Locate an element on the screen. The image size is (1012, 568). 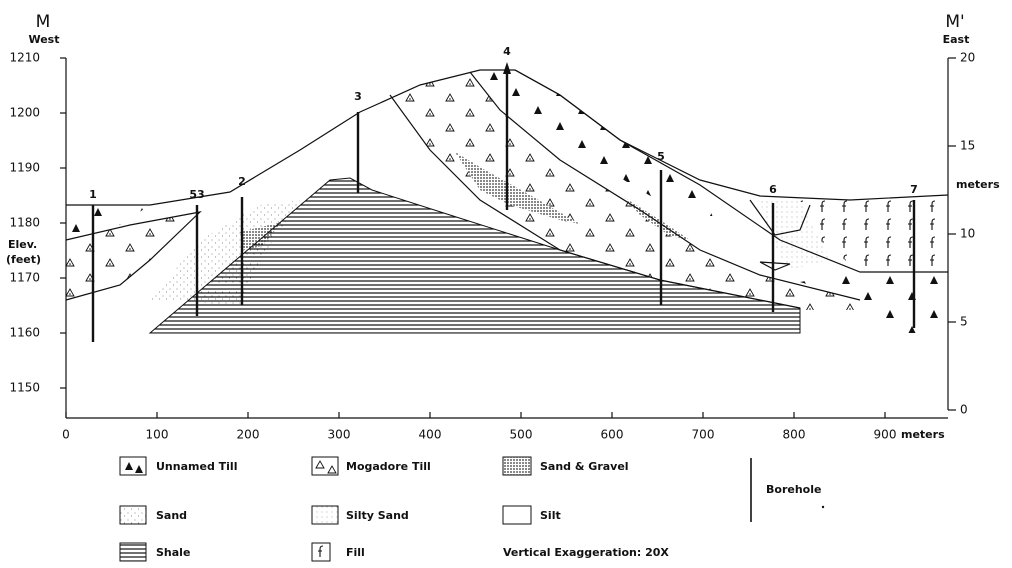
x-tick-label: 900 is located at coordinates (885, 435).